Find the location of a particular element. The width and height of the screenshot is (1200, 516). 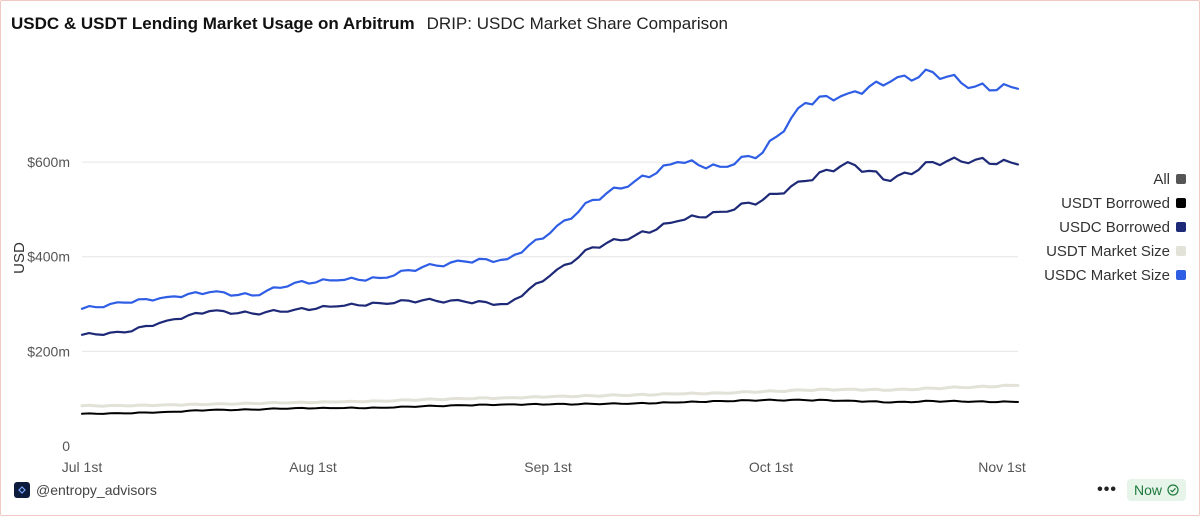

y-tick-label: $200m is located at coordinates (48, 351).